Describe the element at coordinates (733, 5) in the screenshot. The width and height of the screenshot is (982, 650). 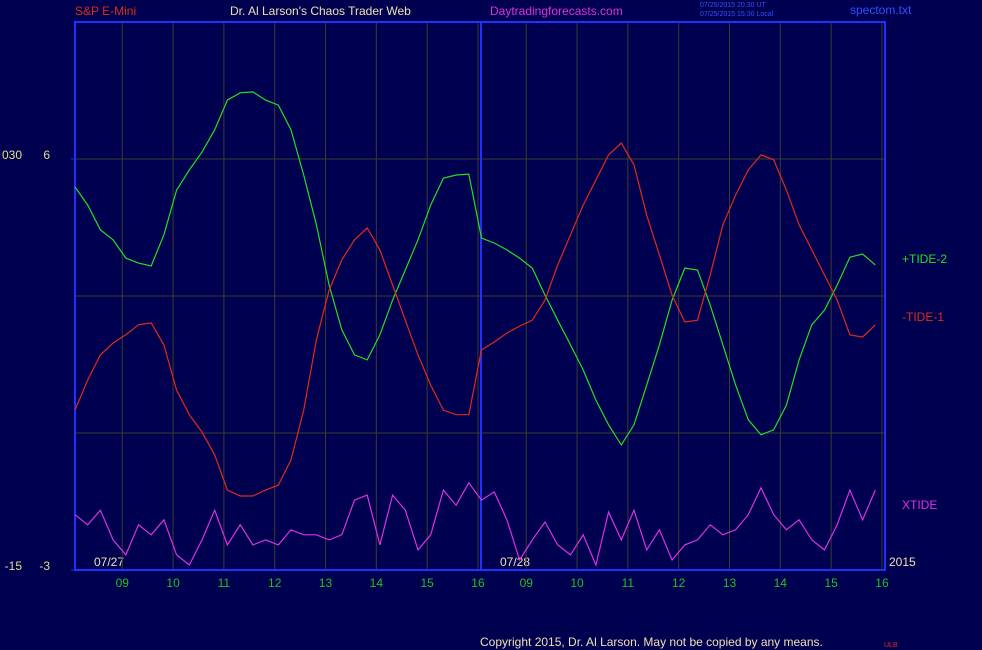
I see `stamp-ut: 07/25/2015 20:30 UT` at that location.